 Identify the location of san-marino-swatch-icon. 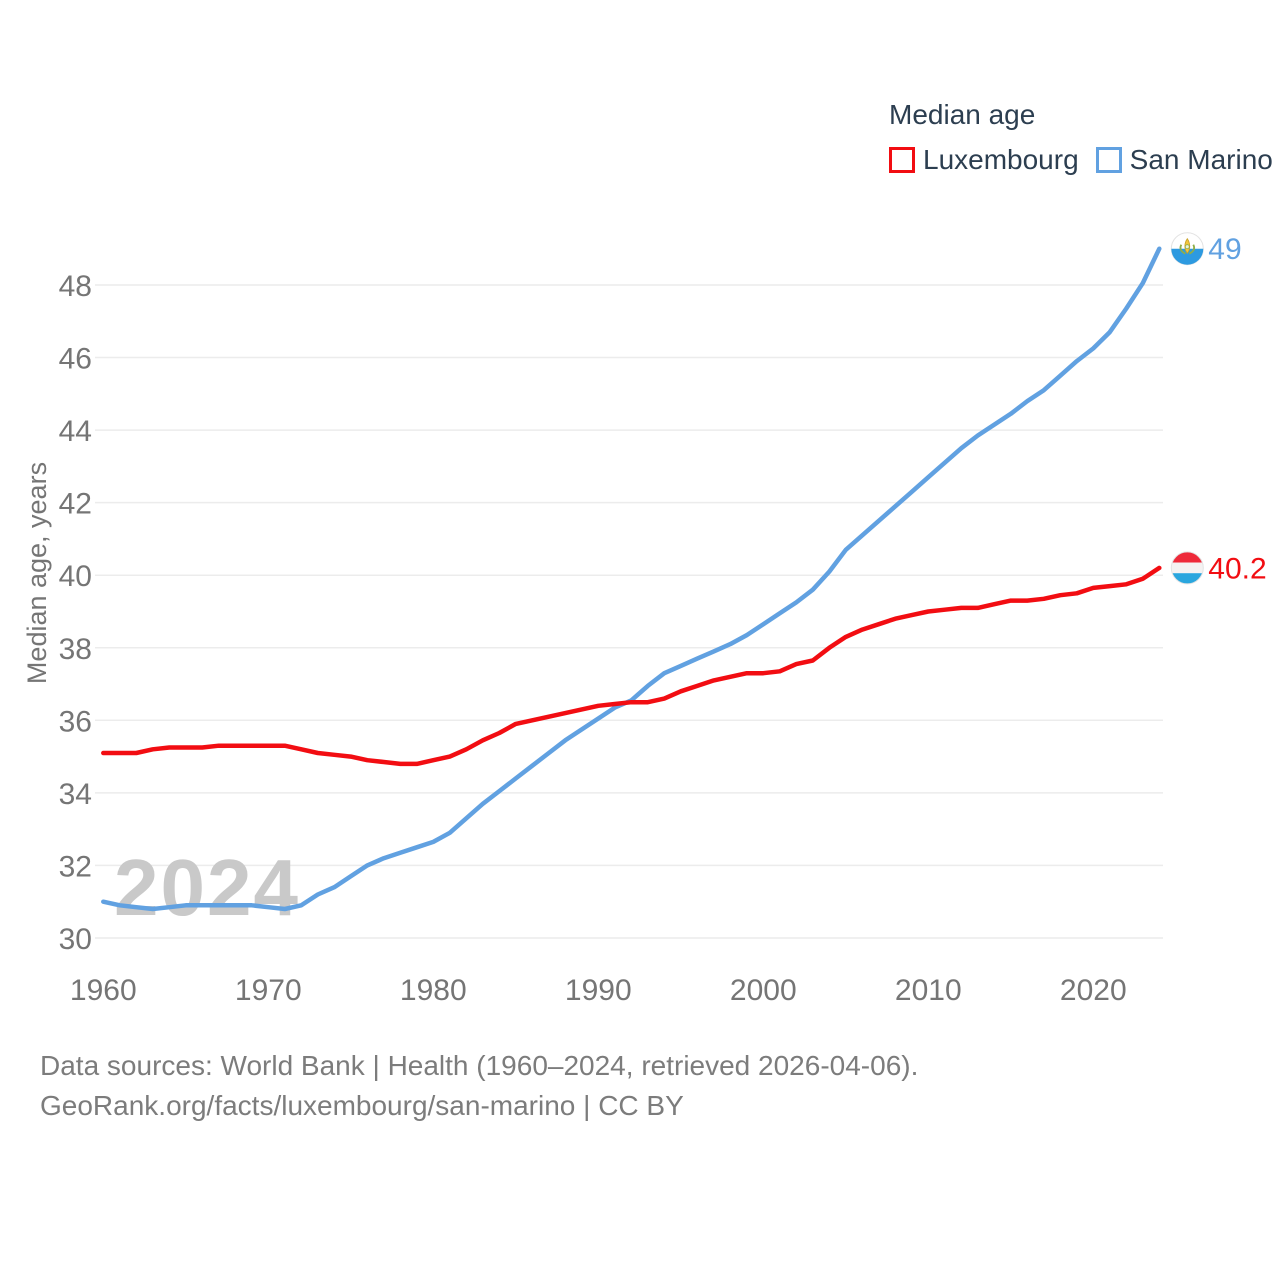
(1108, 160).